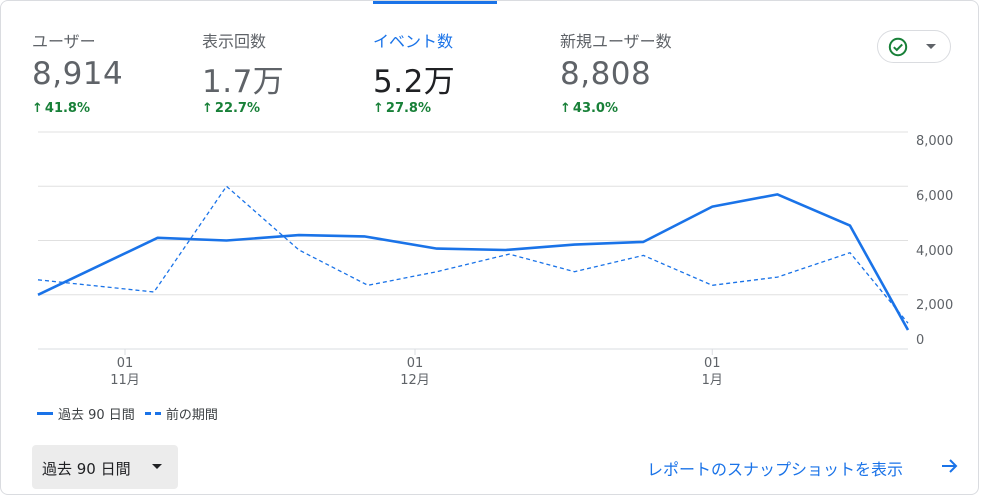 This screenshot has height=497, width=982. What do you see at coordinates (191, 415) in the screenshot?
I see `legend-label: 前の期間` at bounding box center [191, 415].